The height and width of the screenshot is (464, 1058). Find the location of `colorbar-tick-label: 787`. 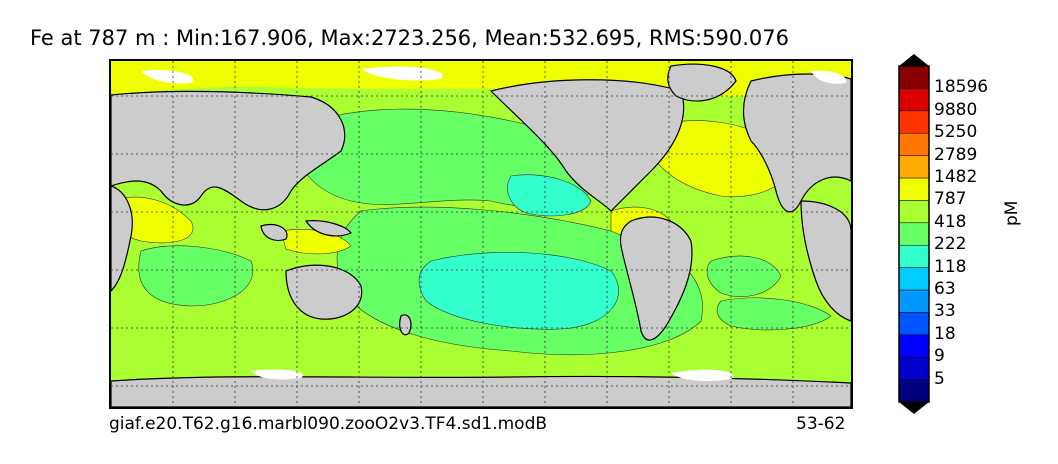

colorbar-tick-label: 787 is located at coordinates (950, 199).